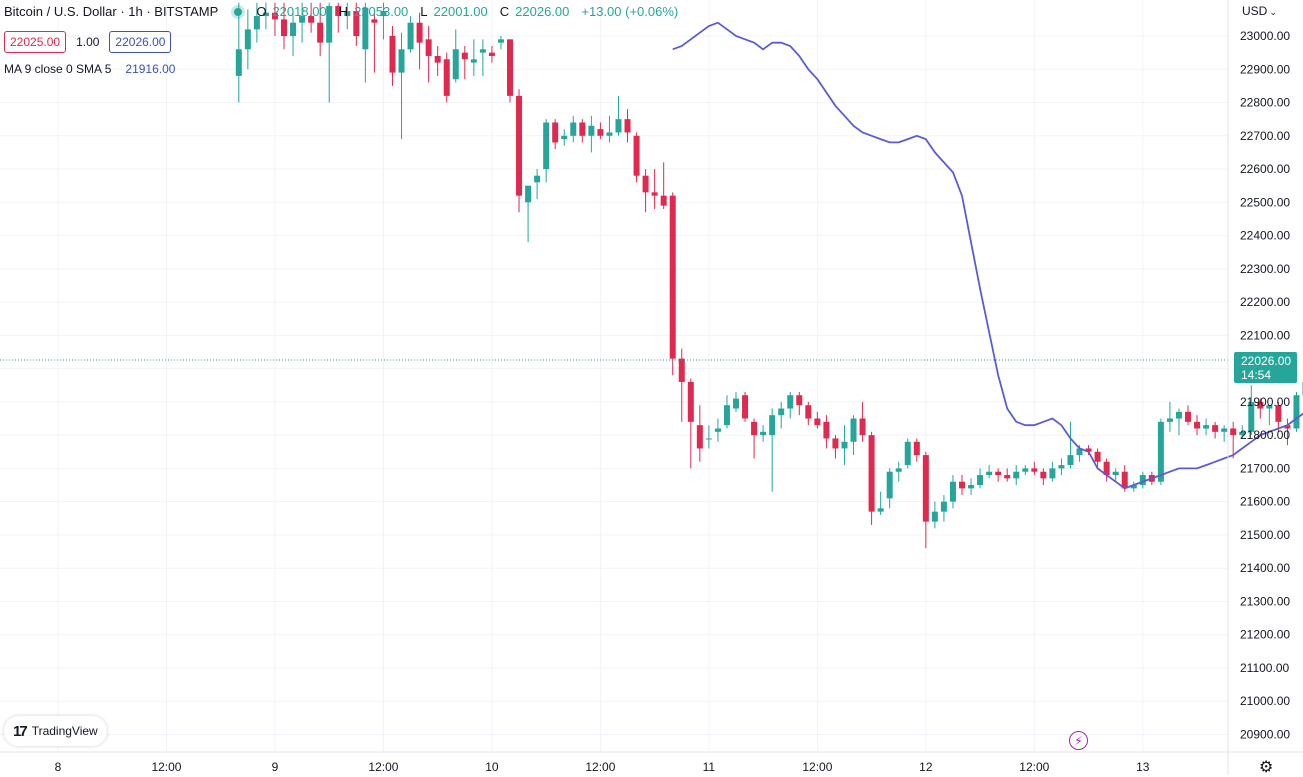 The width and height of the screenshot is (1303, 777). What do you see at coordinates (1265, 202) in the screenshot?
I see `price-tick-label: 22500.00` at bounding box center [1265, 202].